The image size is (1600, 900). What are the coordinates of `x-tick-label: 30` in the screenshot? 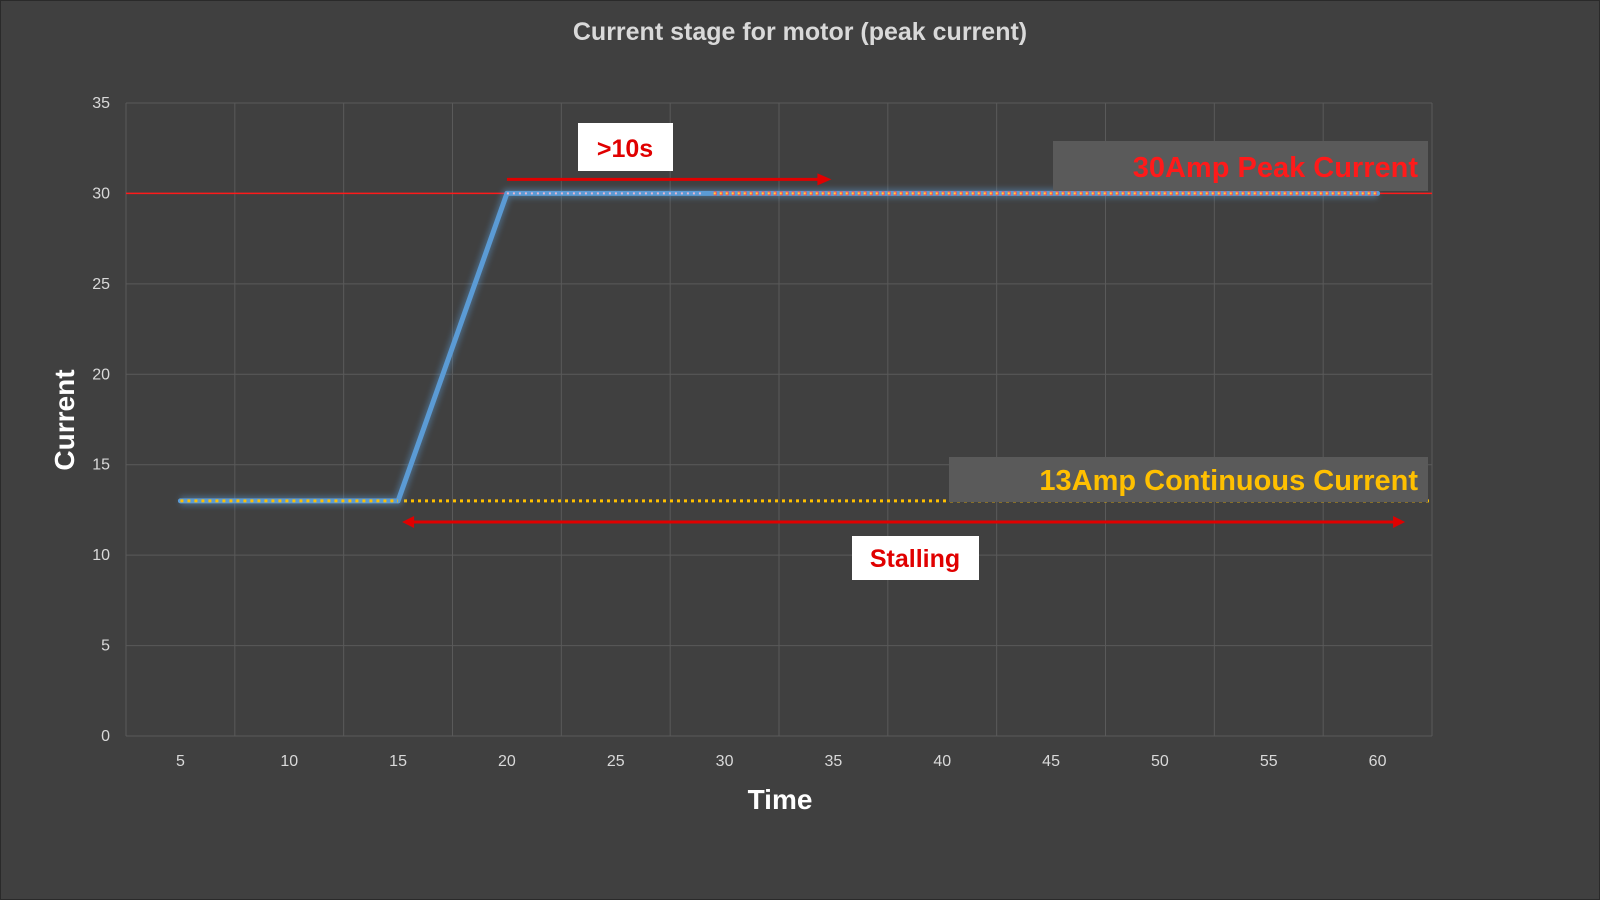 It's located at (725, 761).